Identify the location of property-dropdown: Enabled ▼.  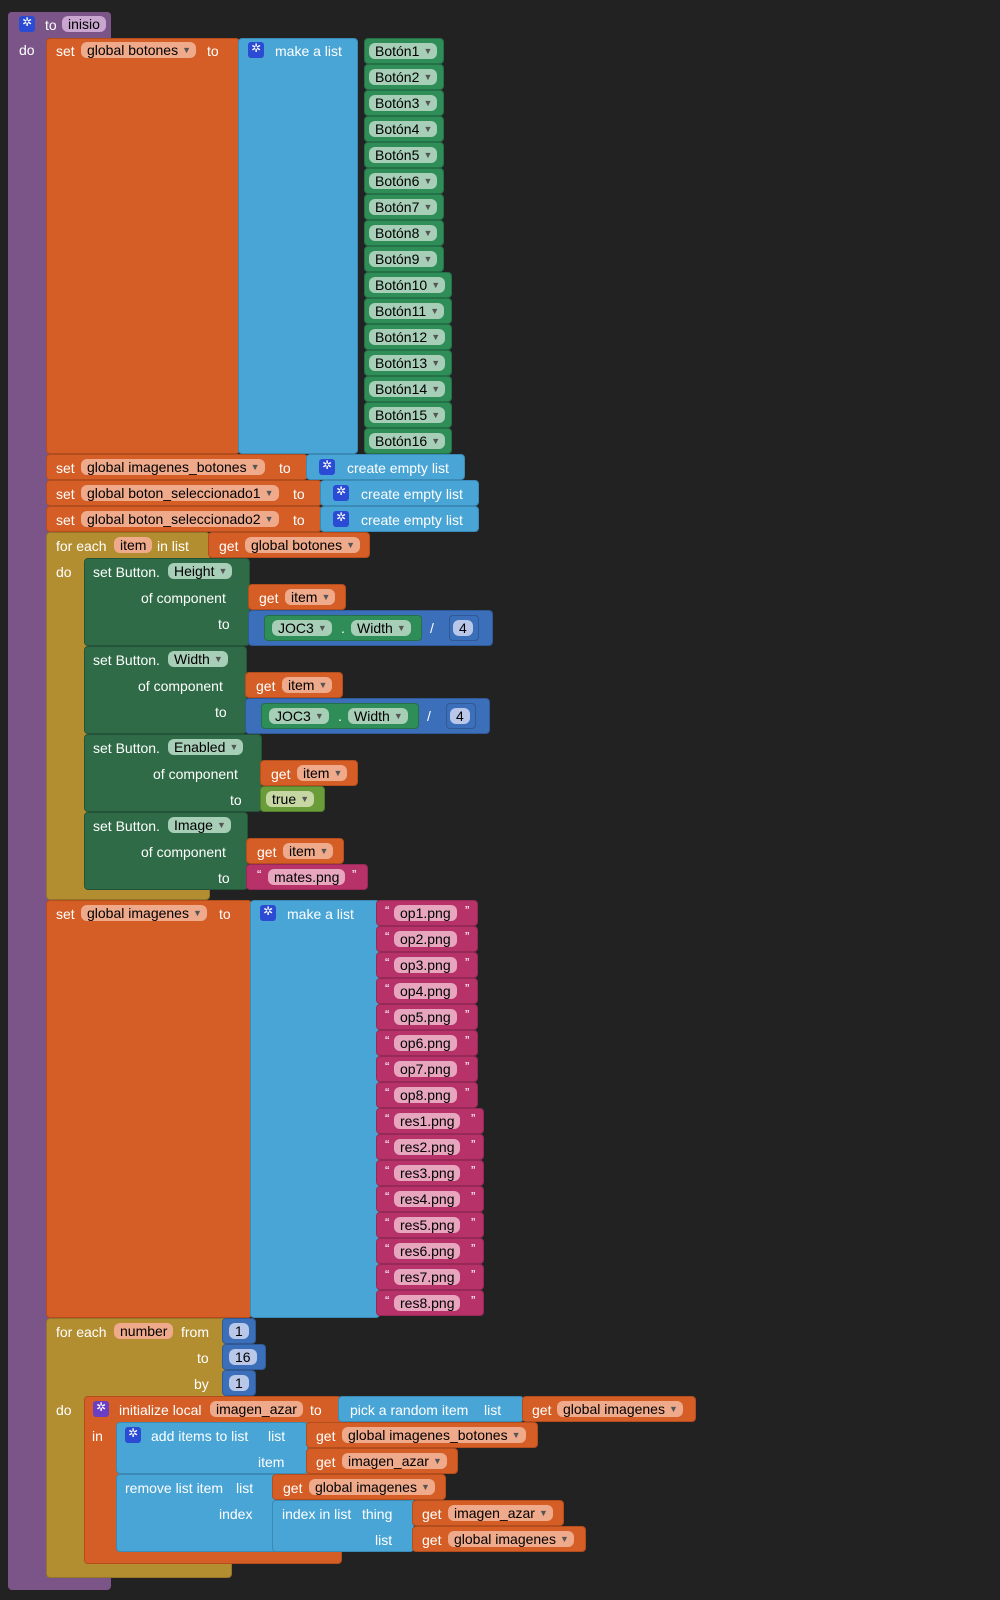
(206, 747).